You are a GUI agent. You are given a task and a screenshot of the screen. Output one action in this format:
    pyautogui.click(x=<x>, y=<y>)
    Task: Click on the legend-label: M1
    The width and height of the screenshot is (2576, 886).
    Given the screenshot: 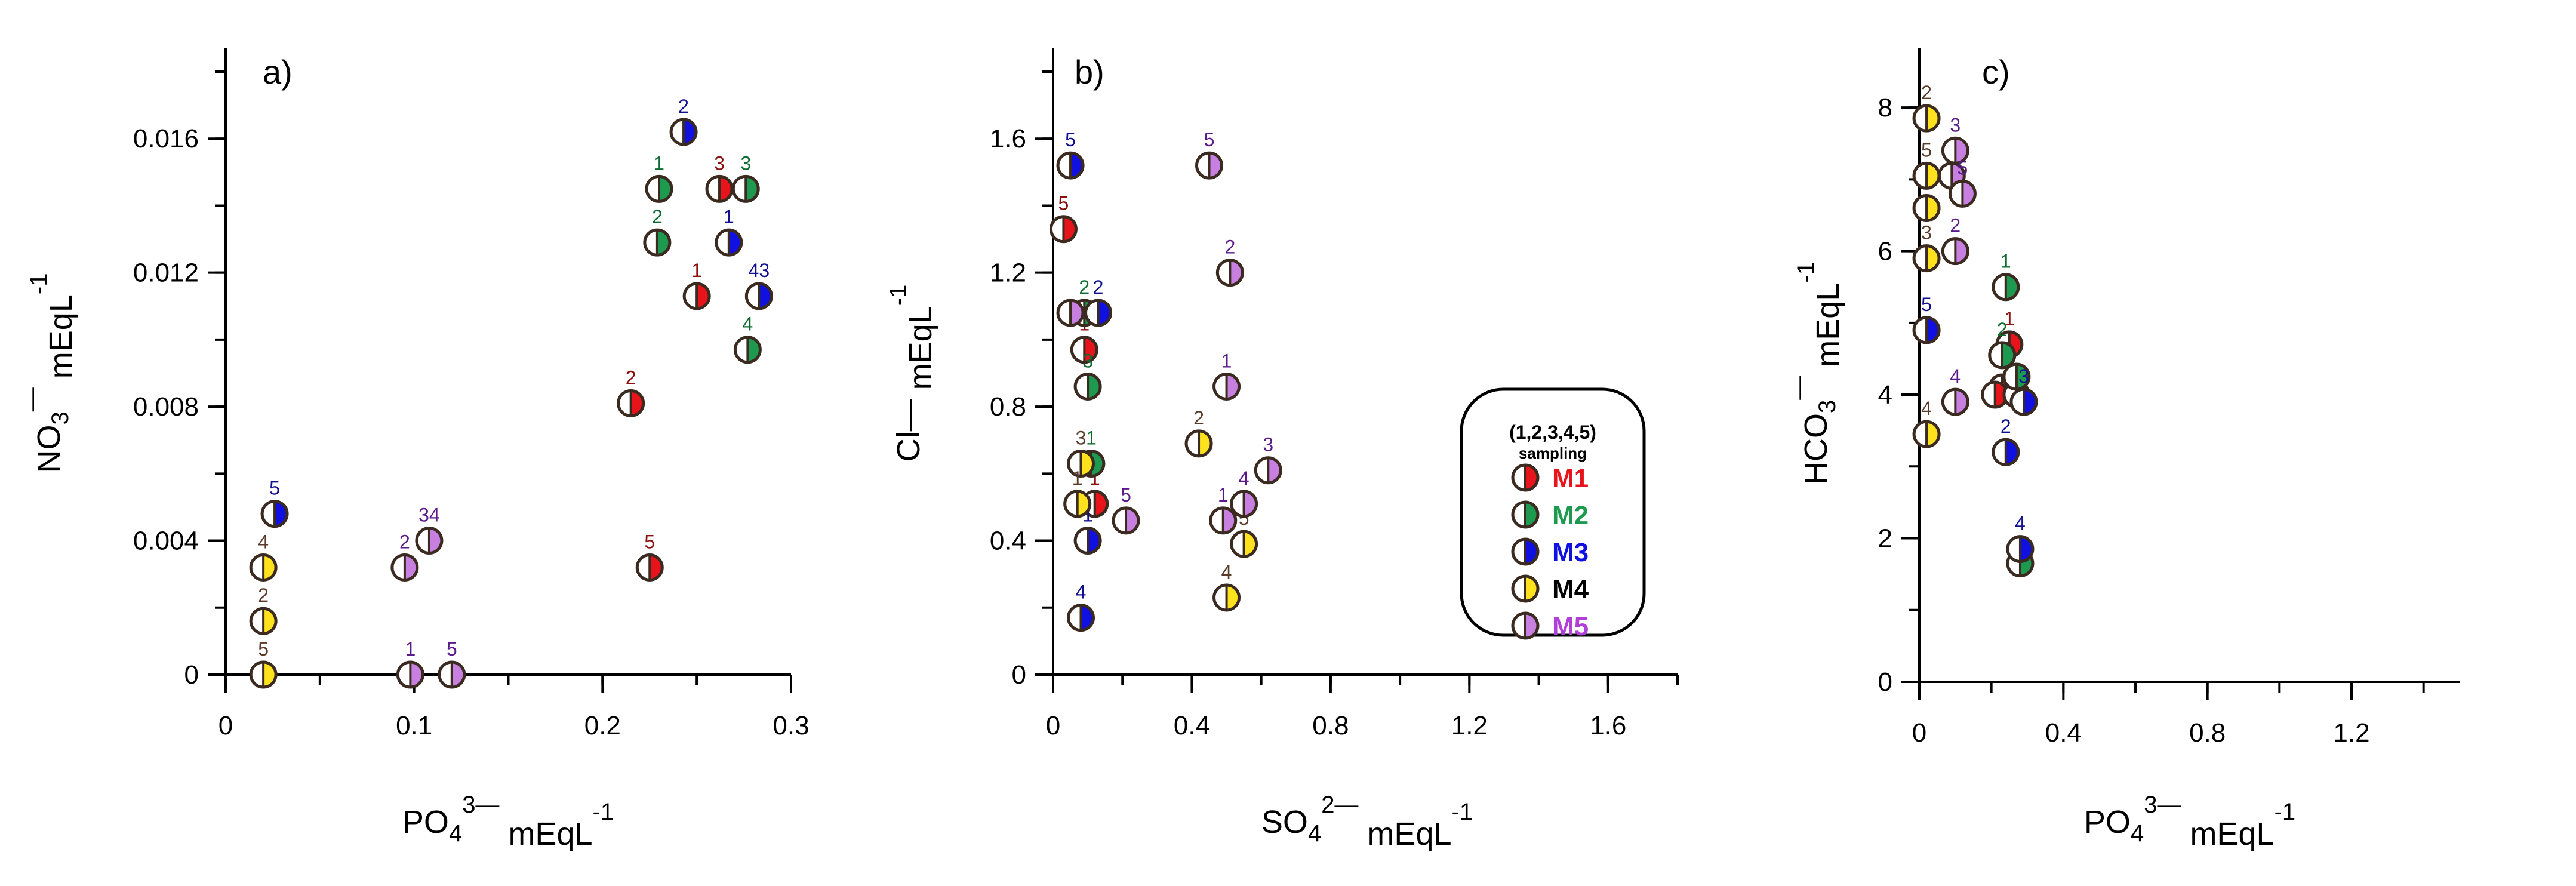 What is the action you would take?
    pyautogui.click(x=1570, y=478)
    